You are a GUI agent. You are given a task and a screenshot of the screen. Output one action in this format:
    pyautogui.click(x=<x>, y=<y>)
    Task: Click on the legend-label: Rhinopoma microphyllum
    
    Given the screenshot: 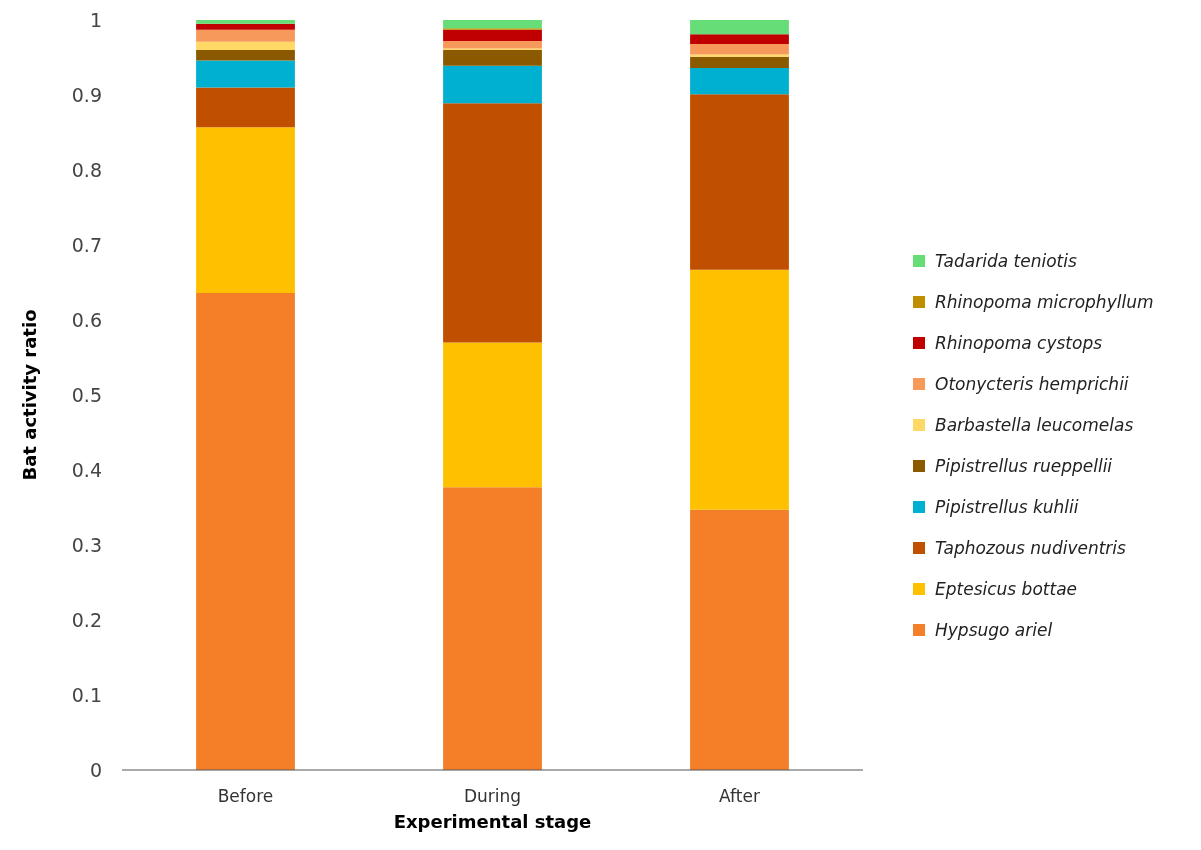 What is the action you would take?
    pyautogui.click(x=1044, y=301)
    